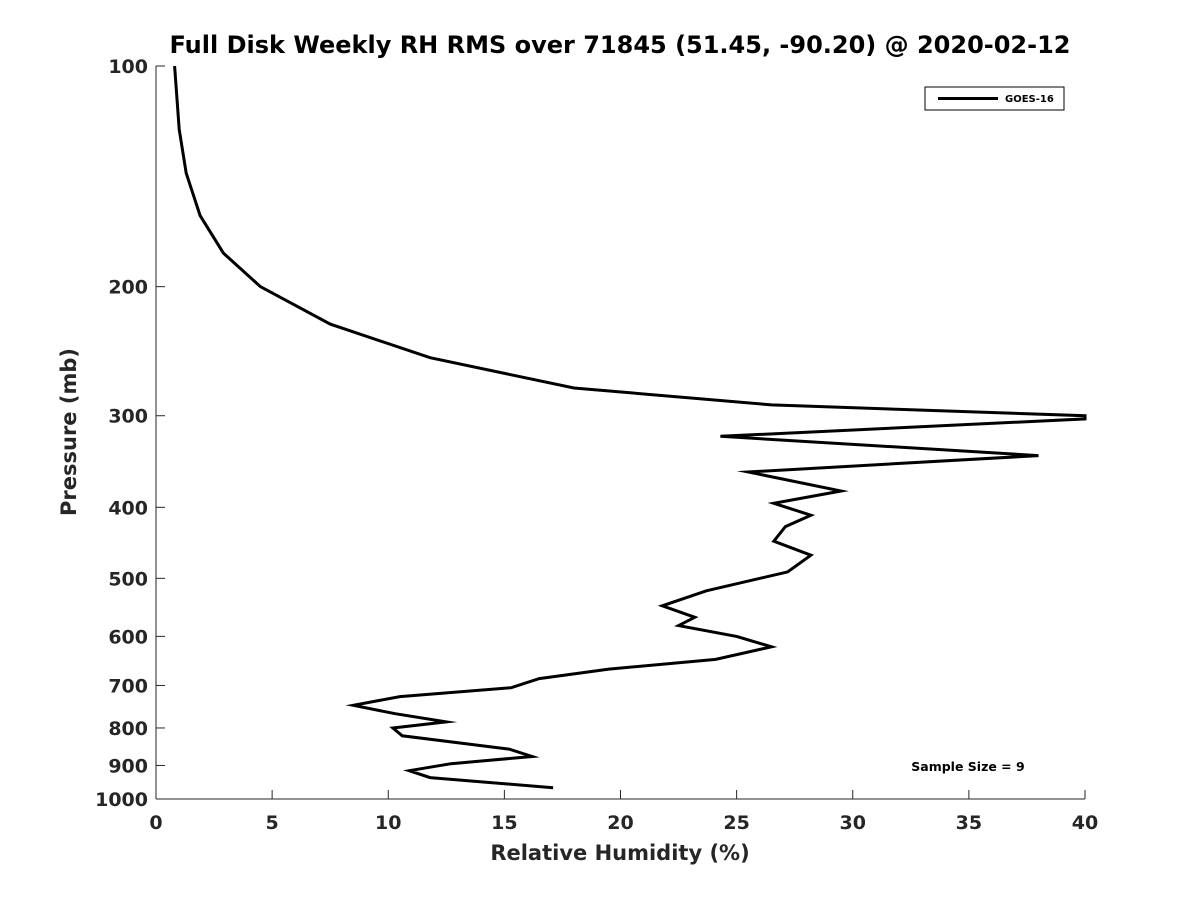 The image size is (1200, 900). I want to click on x-tick-label: 0, so click(155, 823).